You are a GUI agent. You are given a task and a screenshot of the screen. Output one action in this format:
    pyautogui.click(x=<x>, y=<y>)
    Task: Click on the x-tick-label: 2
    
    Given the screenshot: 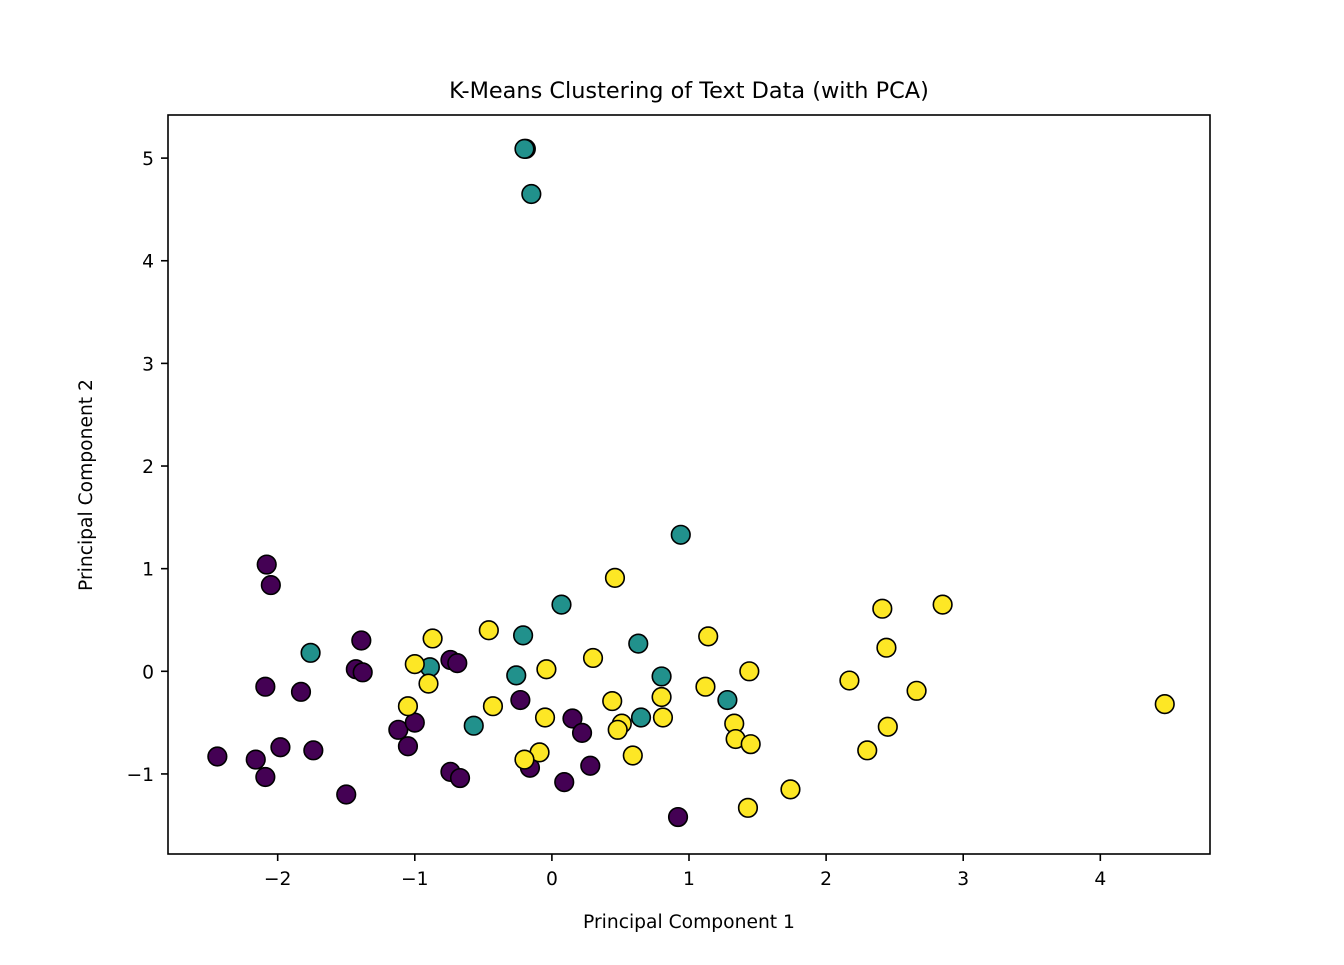 What is the action you would take?
    pyautogui.click(x=826, y=879)
    